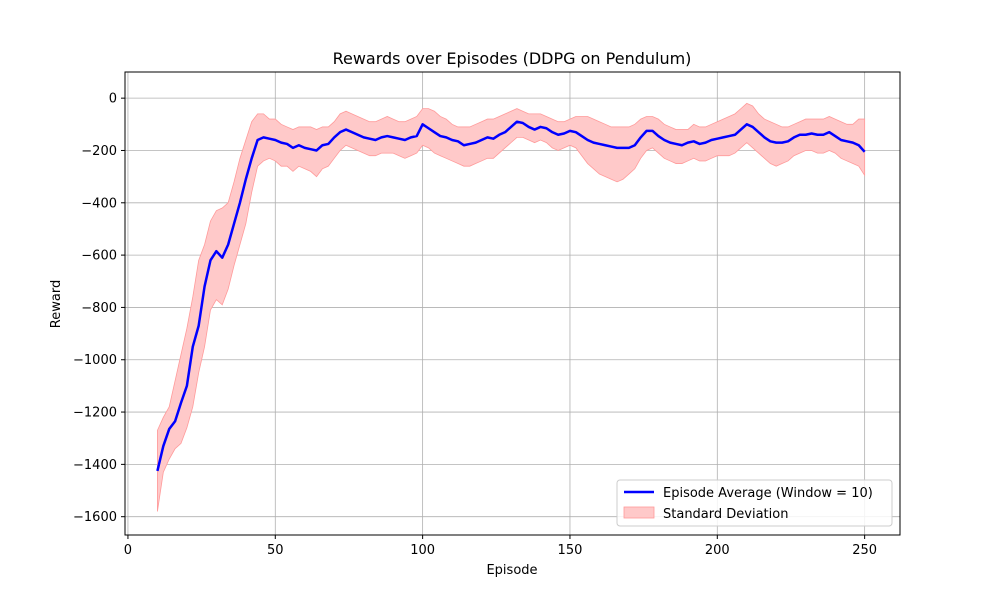 This screenshot has height=600, width=1000. I want to click on legend-label-std: Standard Deviation, so click(725, 514).